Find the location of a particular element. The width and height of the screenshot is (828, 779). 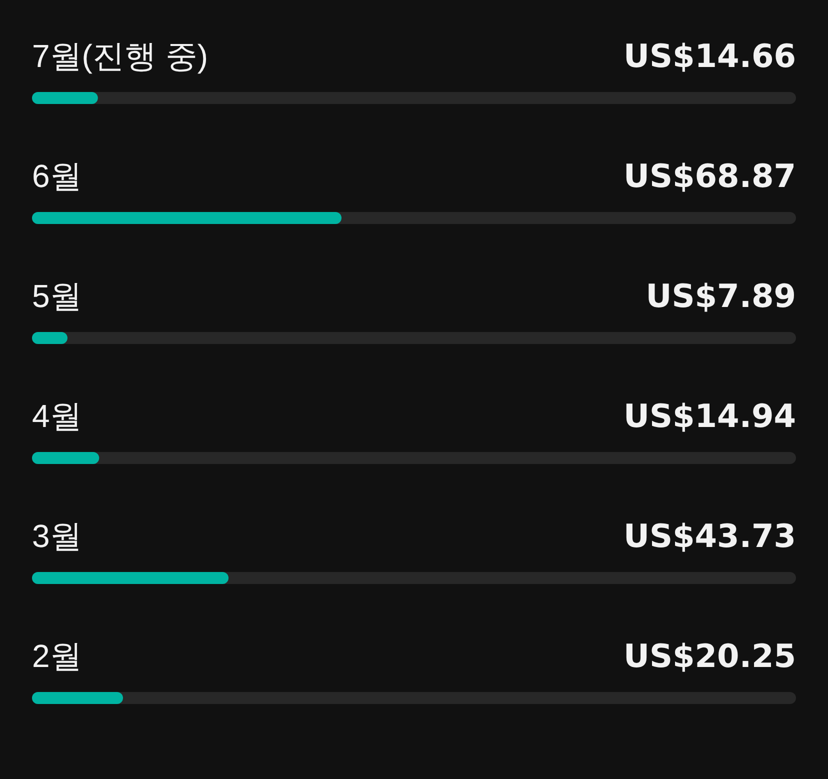

data-label: US$20.25 is located at coordinates (709, 656).